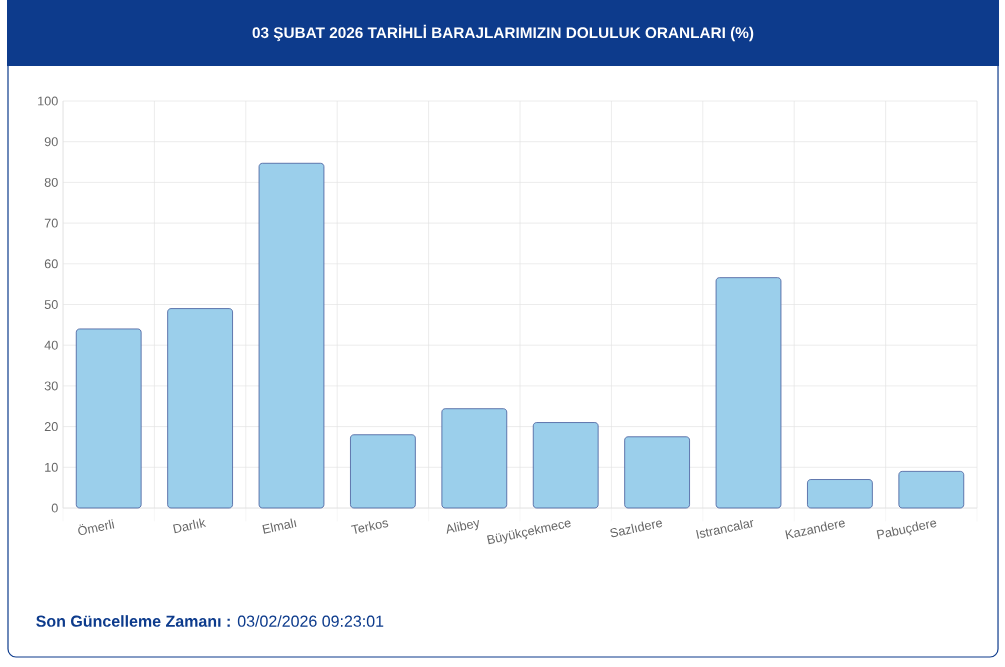  What do you see at coordinates (503, 33) in the screenshot?
I see `chart-title: 03 ŞUBAT 2026 TARİHLİ BARAJLARIMIZIN DOLULUK ORANLARI (%)` at bounding box center [503, 33].